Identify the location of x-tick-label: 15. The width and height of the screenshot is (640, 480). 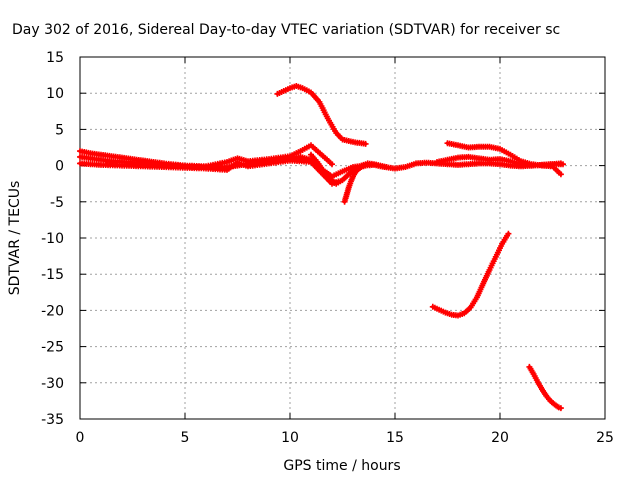
(395, 438).